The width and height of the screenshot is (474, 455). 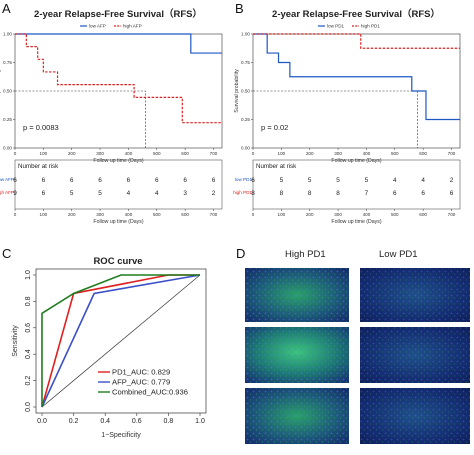 What do you see at coordinates (7, 34) in the screenshot?
I see `y-tick-label: 1.00` at bounding box center [7, 34].